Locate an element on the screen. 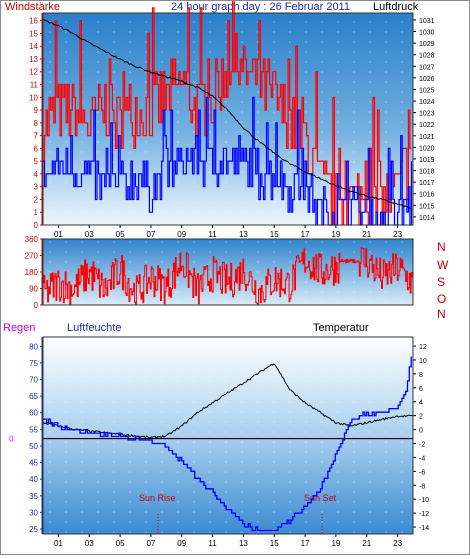 Image resolution: width=470 pixels, height=559 pixels. wind-y-tick-label: 4 is located at coordinates (36, 174).